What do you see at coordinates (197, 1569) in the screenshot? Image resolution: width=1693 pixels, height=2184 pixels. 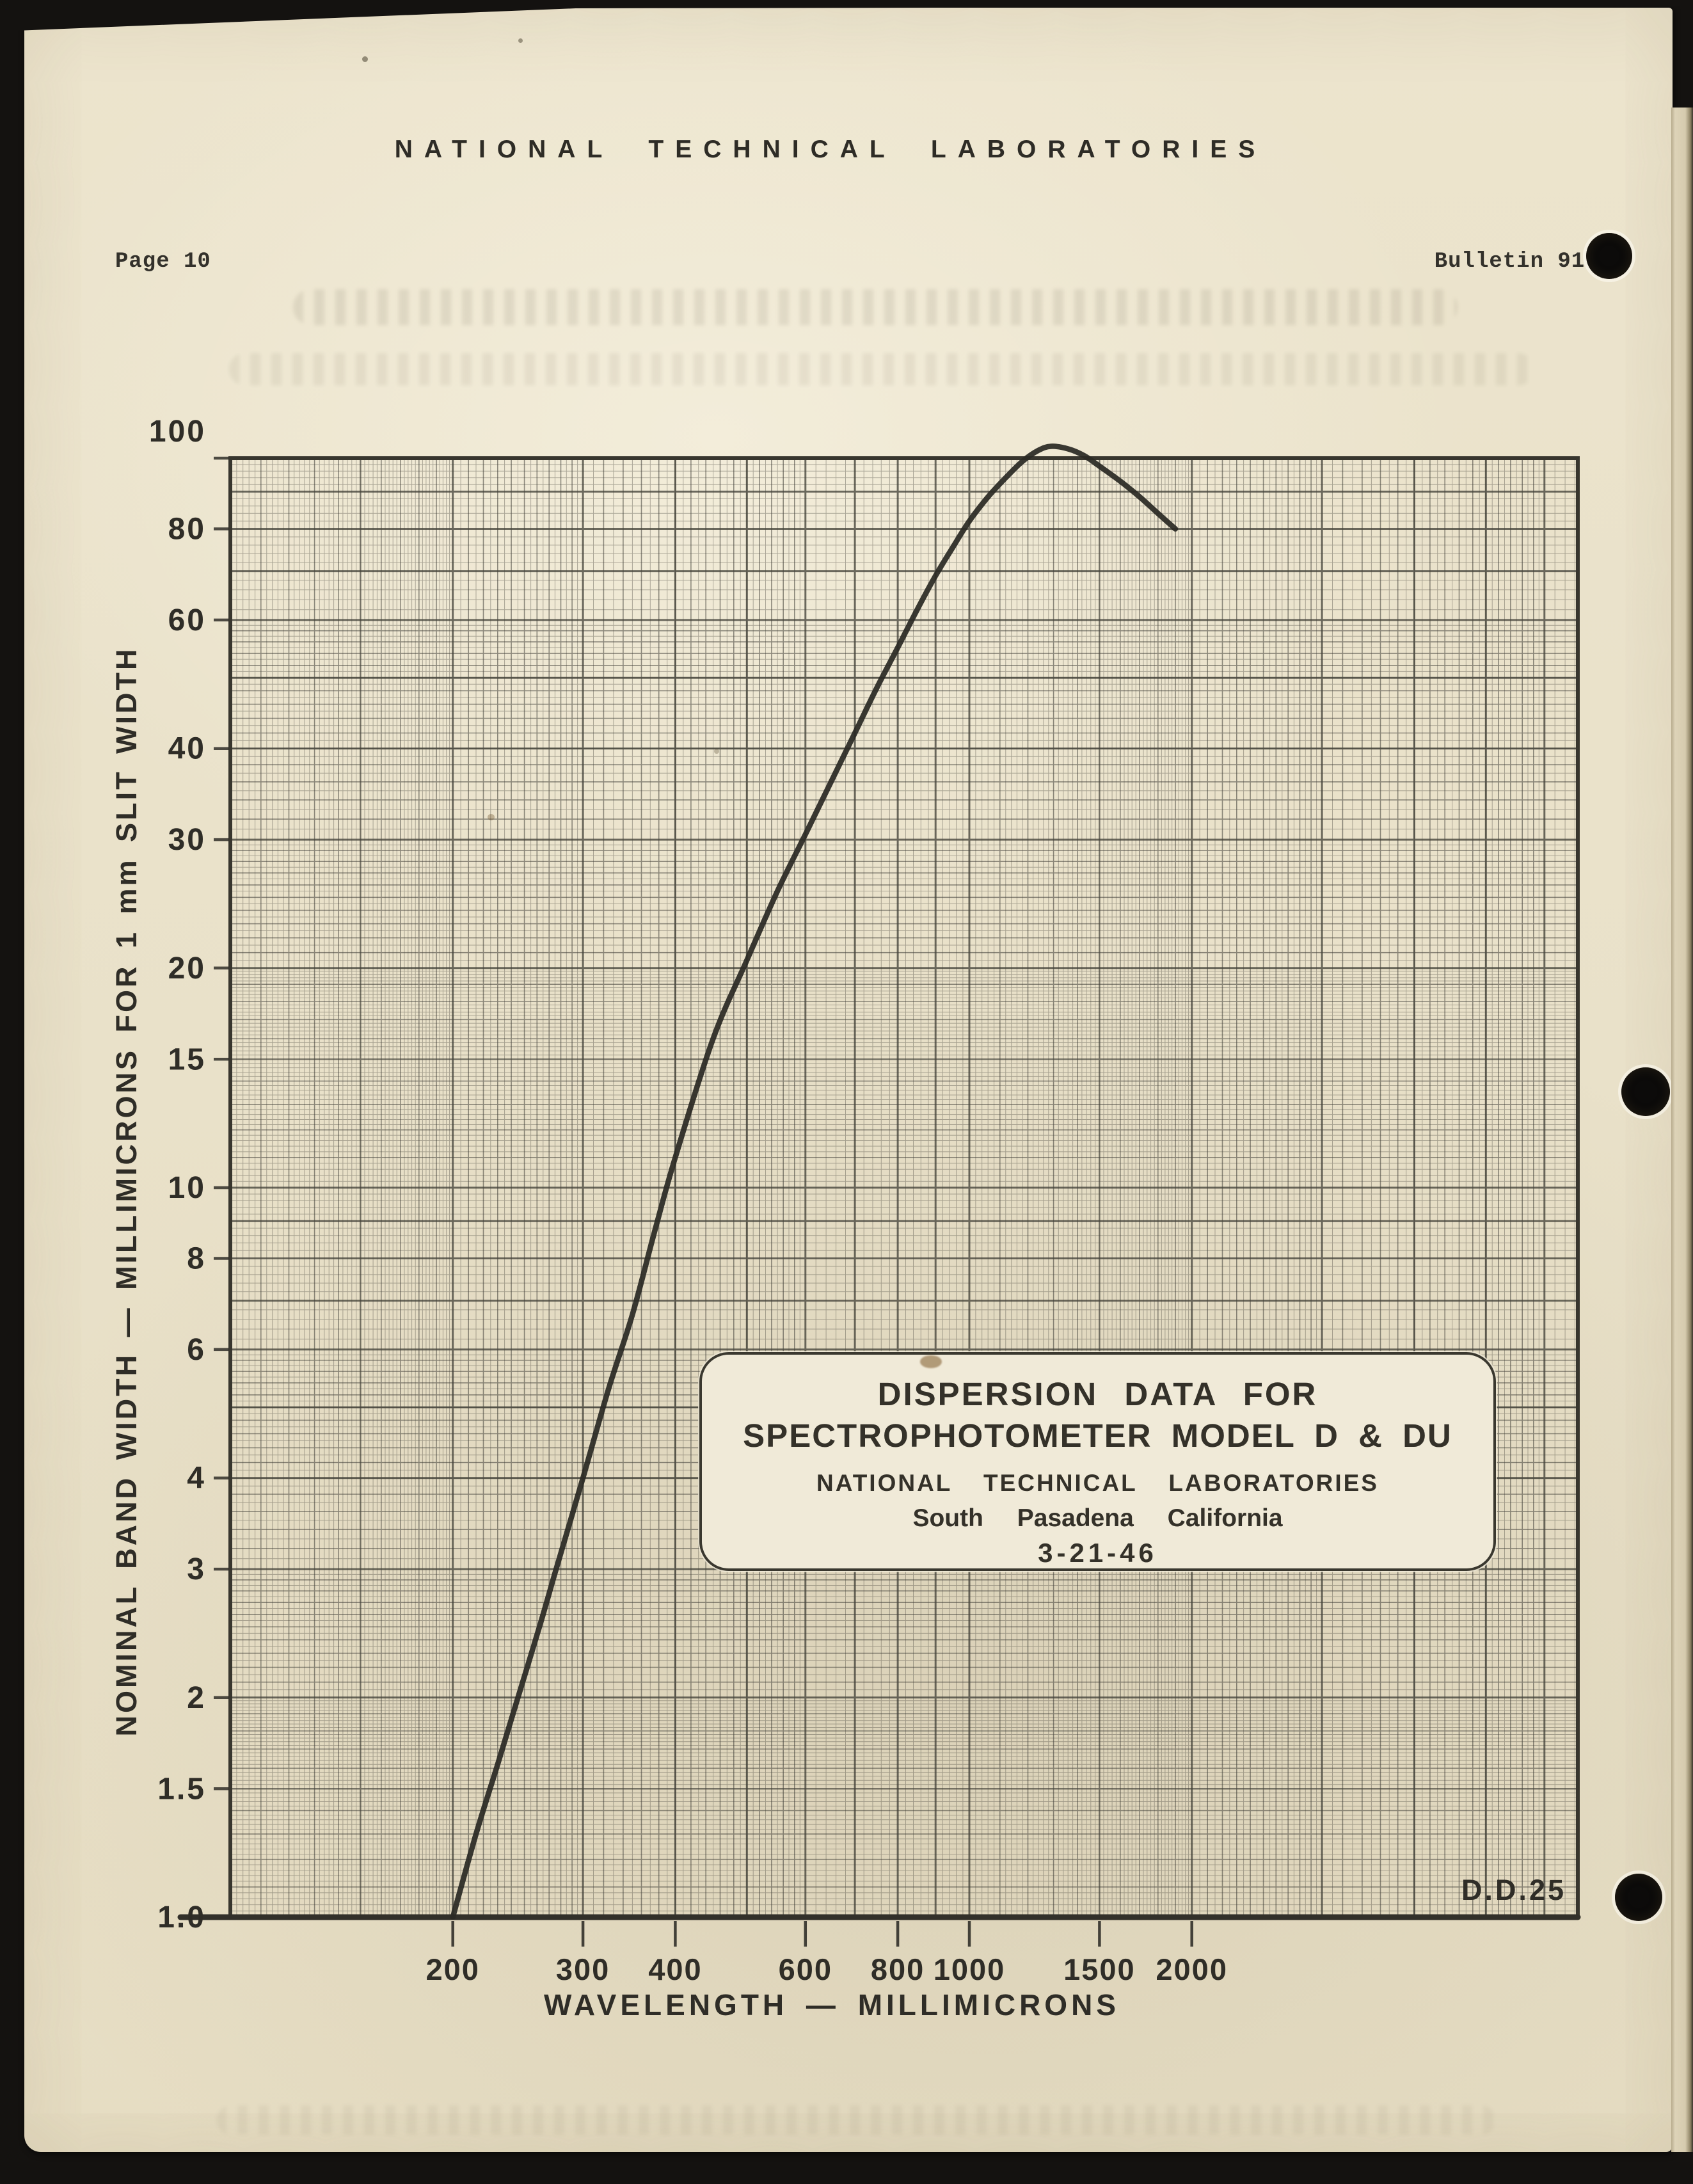 I see `svg-text: 3` at bounding box center [197, 1569].